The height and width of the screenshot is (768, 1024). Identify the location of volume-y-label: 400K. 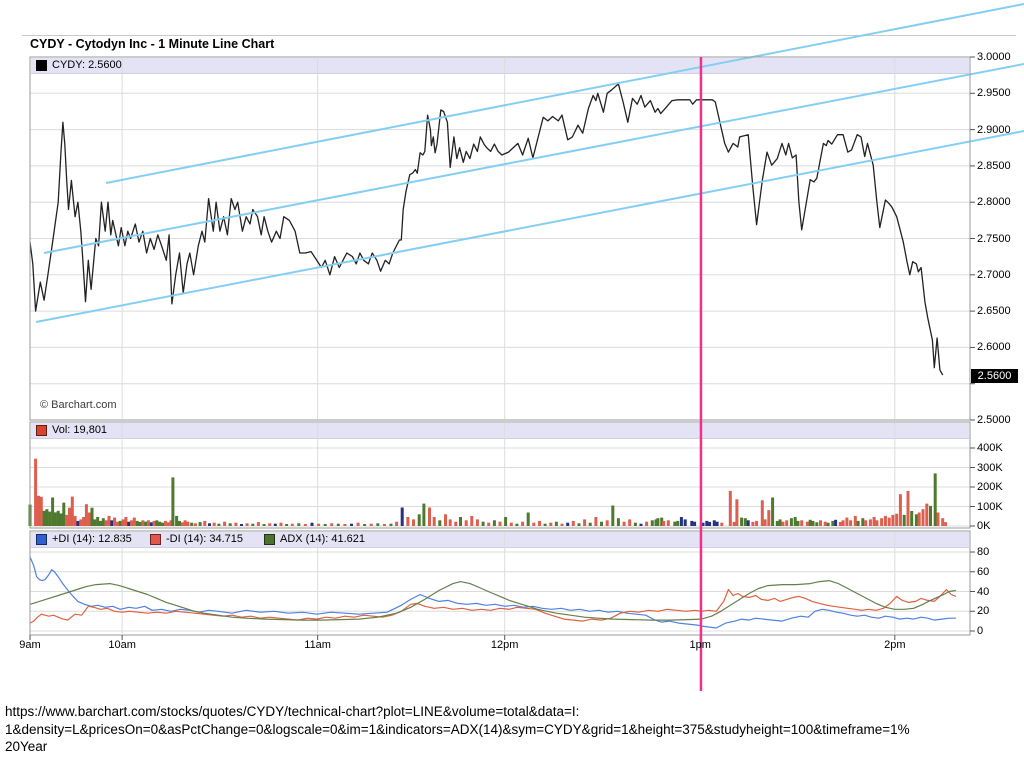
(990, 448).